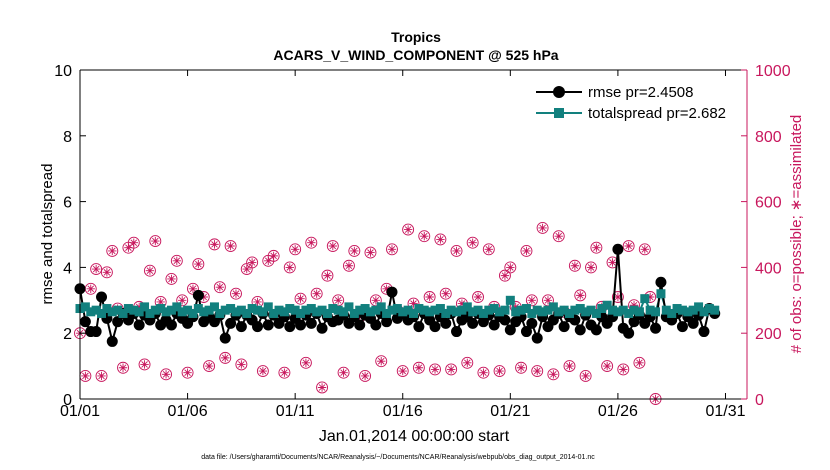 The height and width of the screenshot is (470, 830). I want to click on chart-title: Tropics, so click(416, 37).